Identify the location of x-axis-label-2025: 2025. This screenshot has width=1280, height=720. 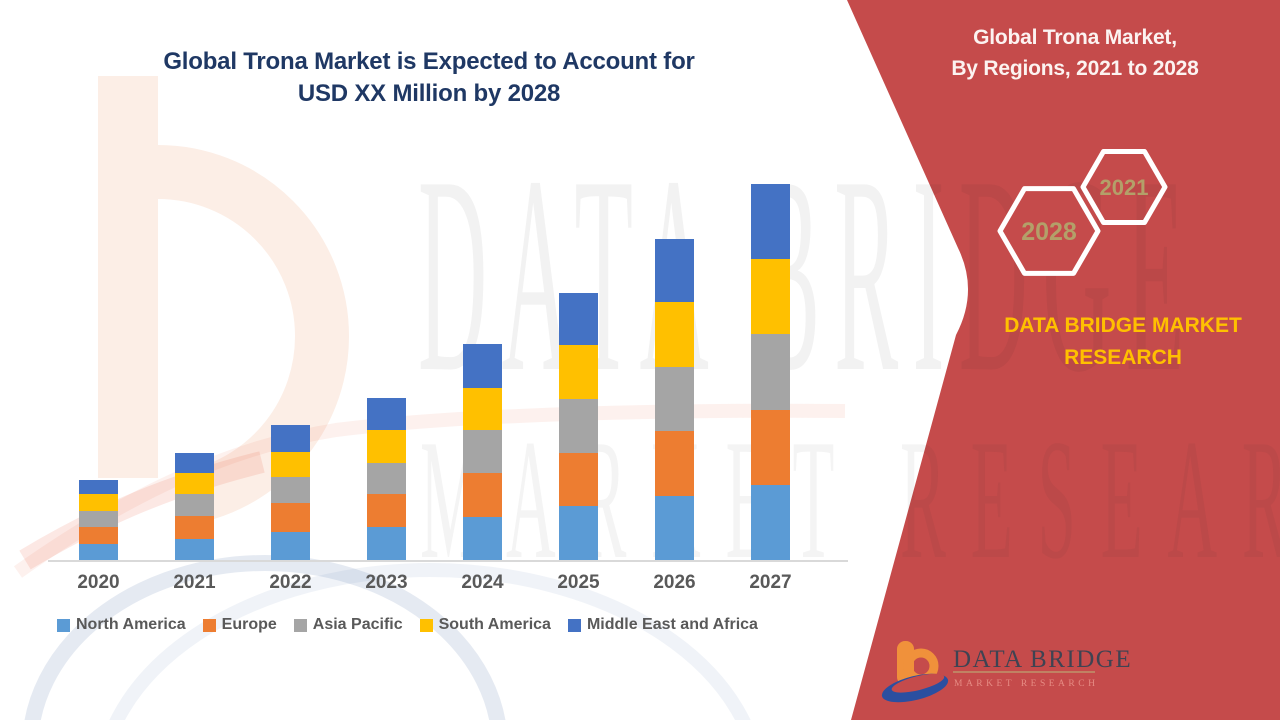
(578, 582).